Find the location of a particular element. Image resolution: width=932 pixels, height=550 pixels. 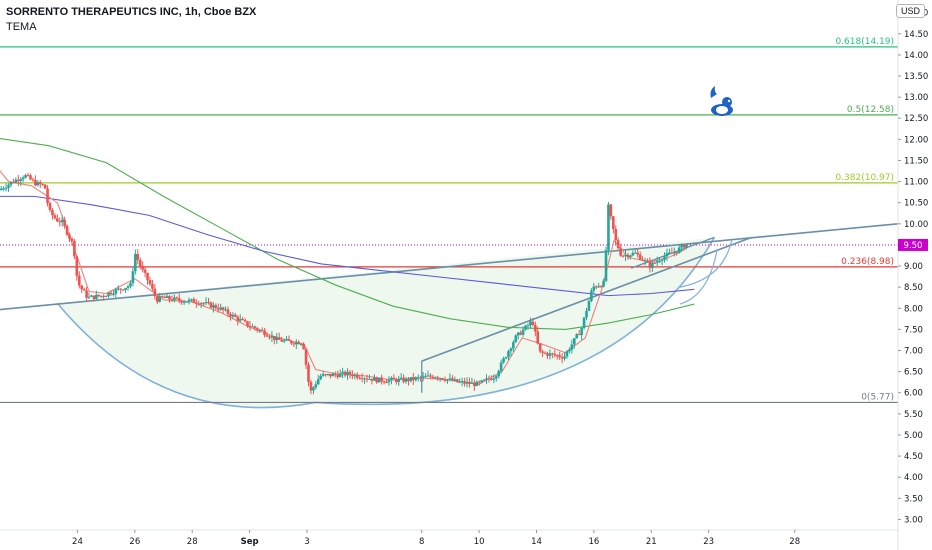

penguin-flag is located at coordinates (713, 92).